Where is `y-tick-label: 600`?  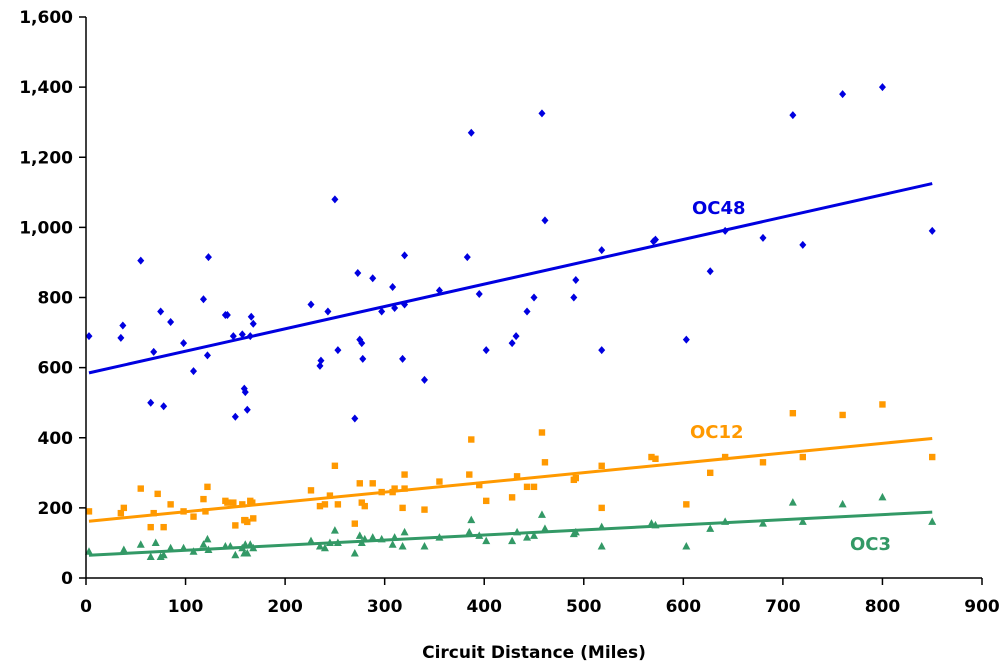
y-tick-label: 600 is located at coordinates (56, 369).